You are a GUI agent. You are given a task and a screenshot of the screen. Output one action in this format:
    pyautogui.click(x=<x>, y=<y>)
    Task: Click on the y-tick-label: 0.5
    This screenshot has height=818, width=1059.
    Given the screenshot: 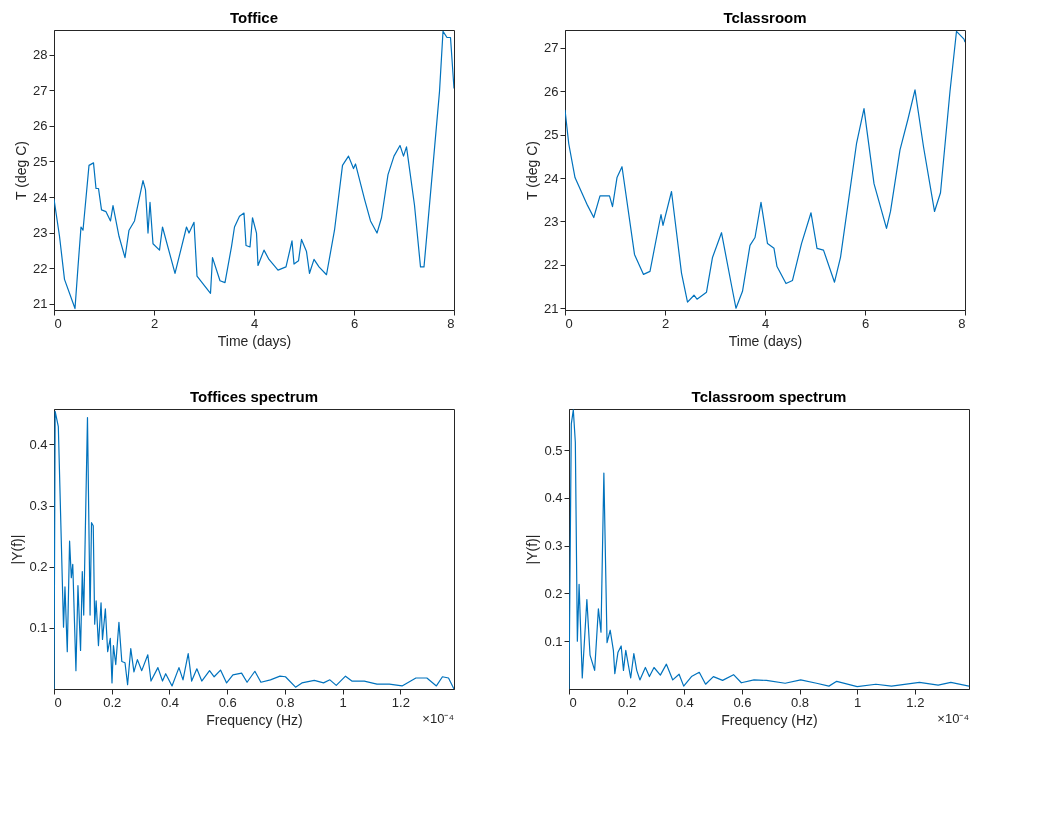 What is the action you would take?
    pyautogui.click(x=553, y=450)
    